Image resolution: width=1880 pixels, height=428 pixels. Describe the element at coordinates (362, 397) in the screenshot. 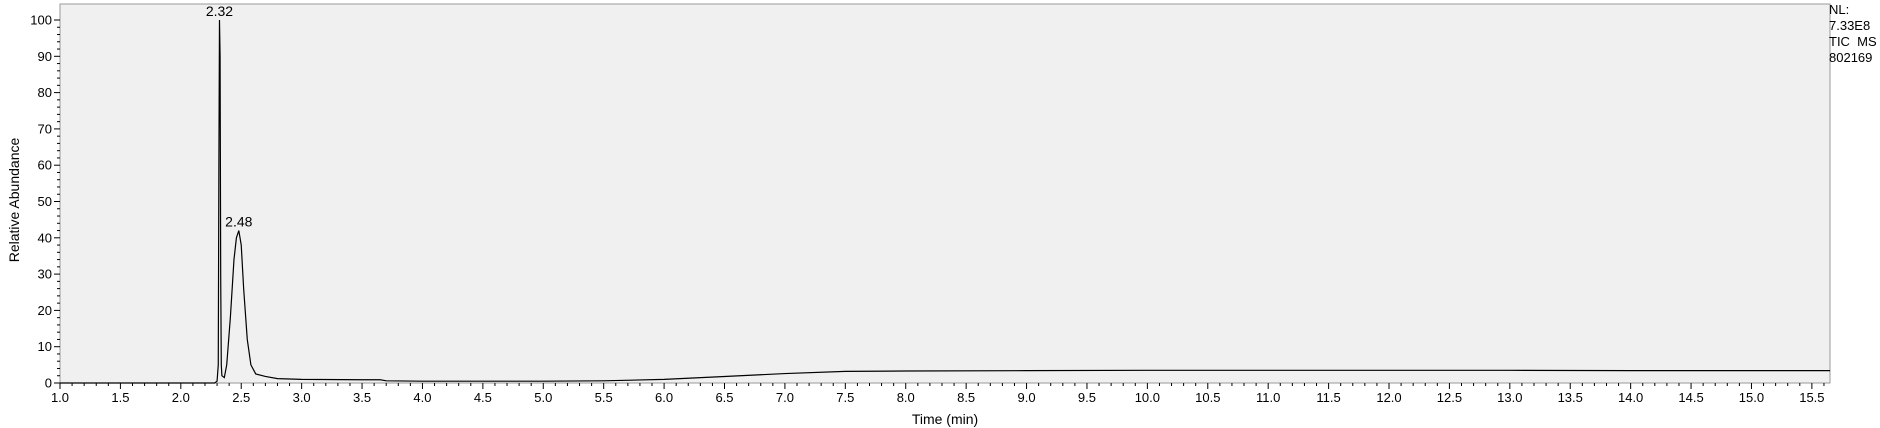

I see `x-tick-label: 3.5` at that location.